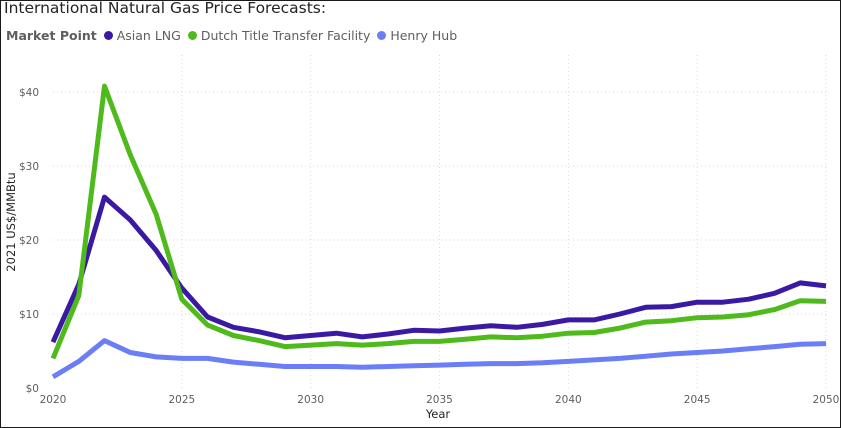  I want to click on legend-title: Market Point, so click(51, 35).